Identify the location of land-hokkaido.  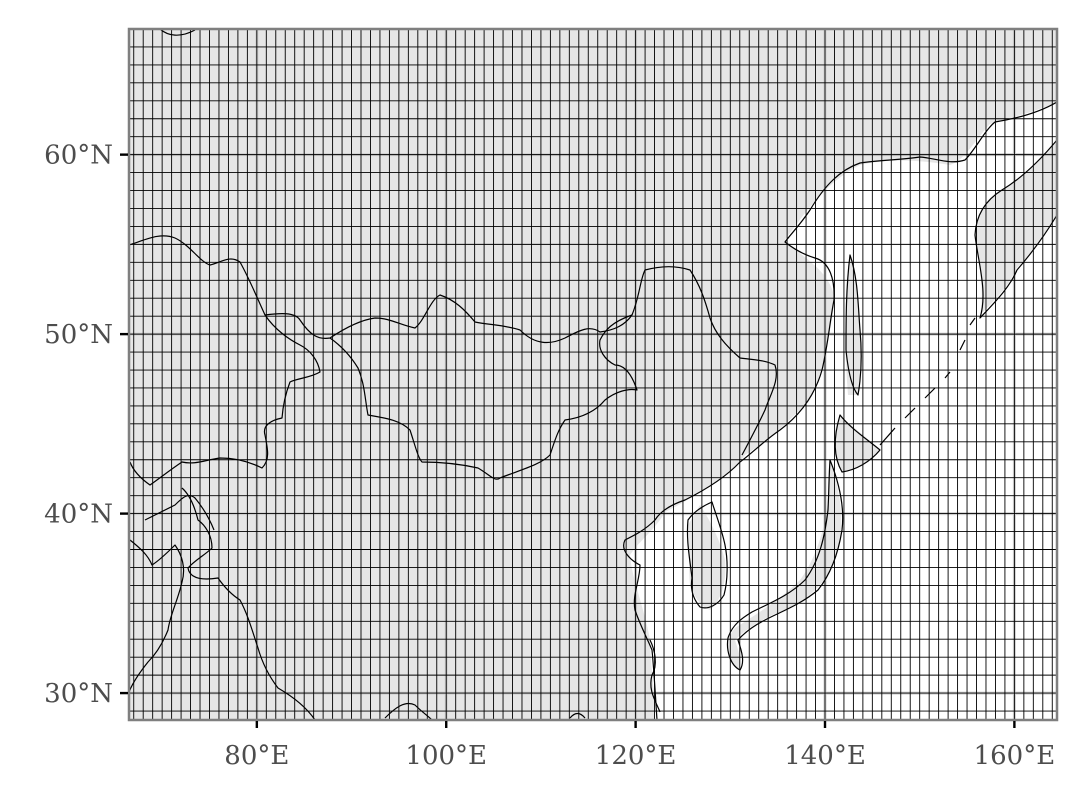
(857, 443).